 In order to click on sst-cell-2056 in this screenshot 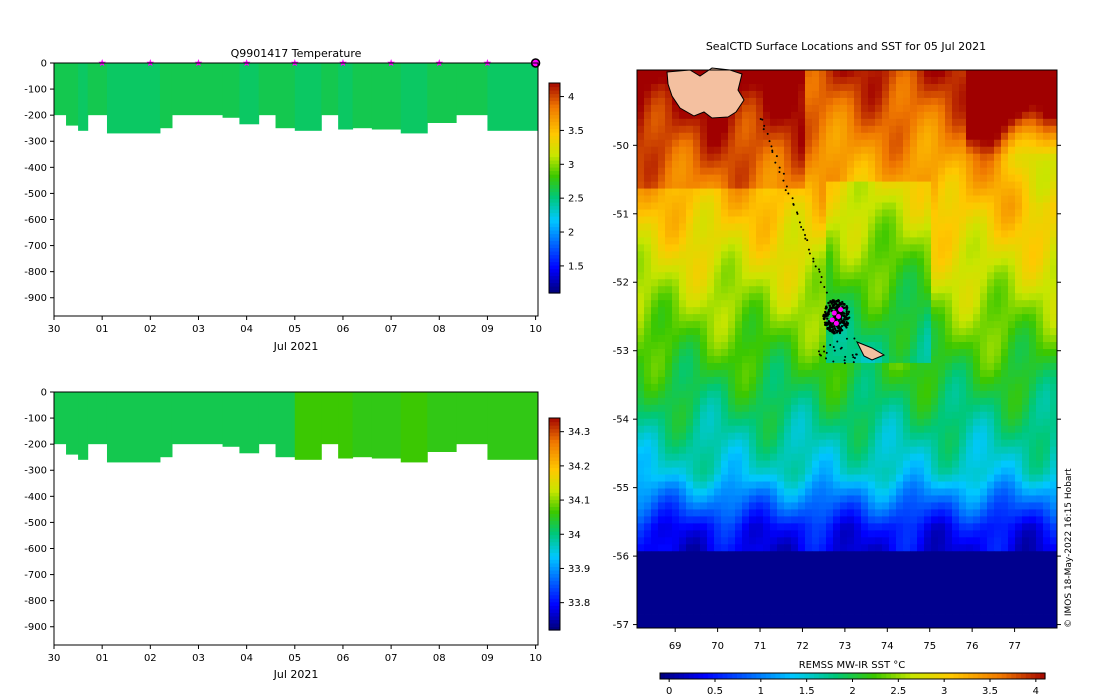, I will do `click(753, 311)`.